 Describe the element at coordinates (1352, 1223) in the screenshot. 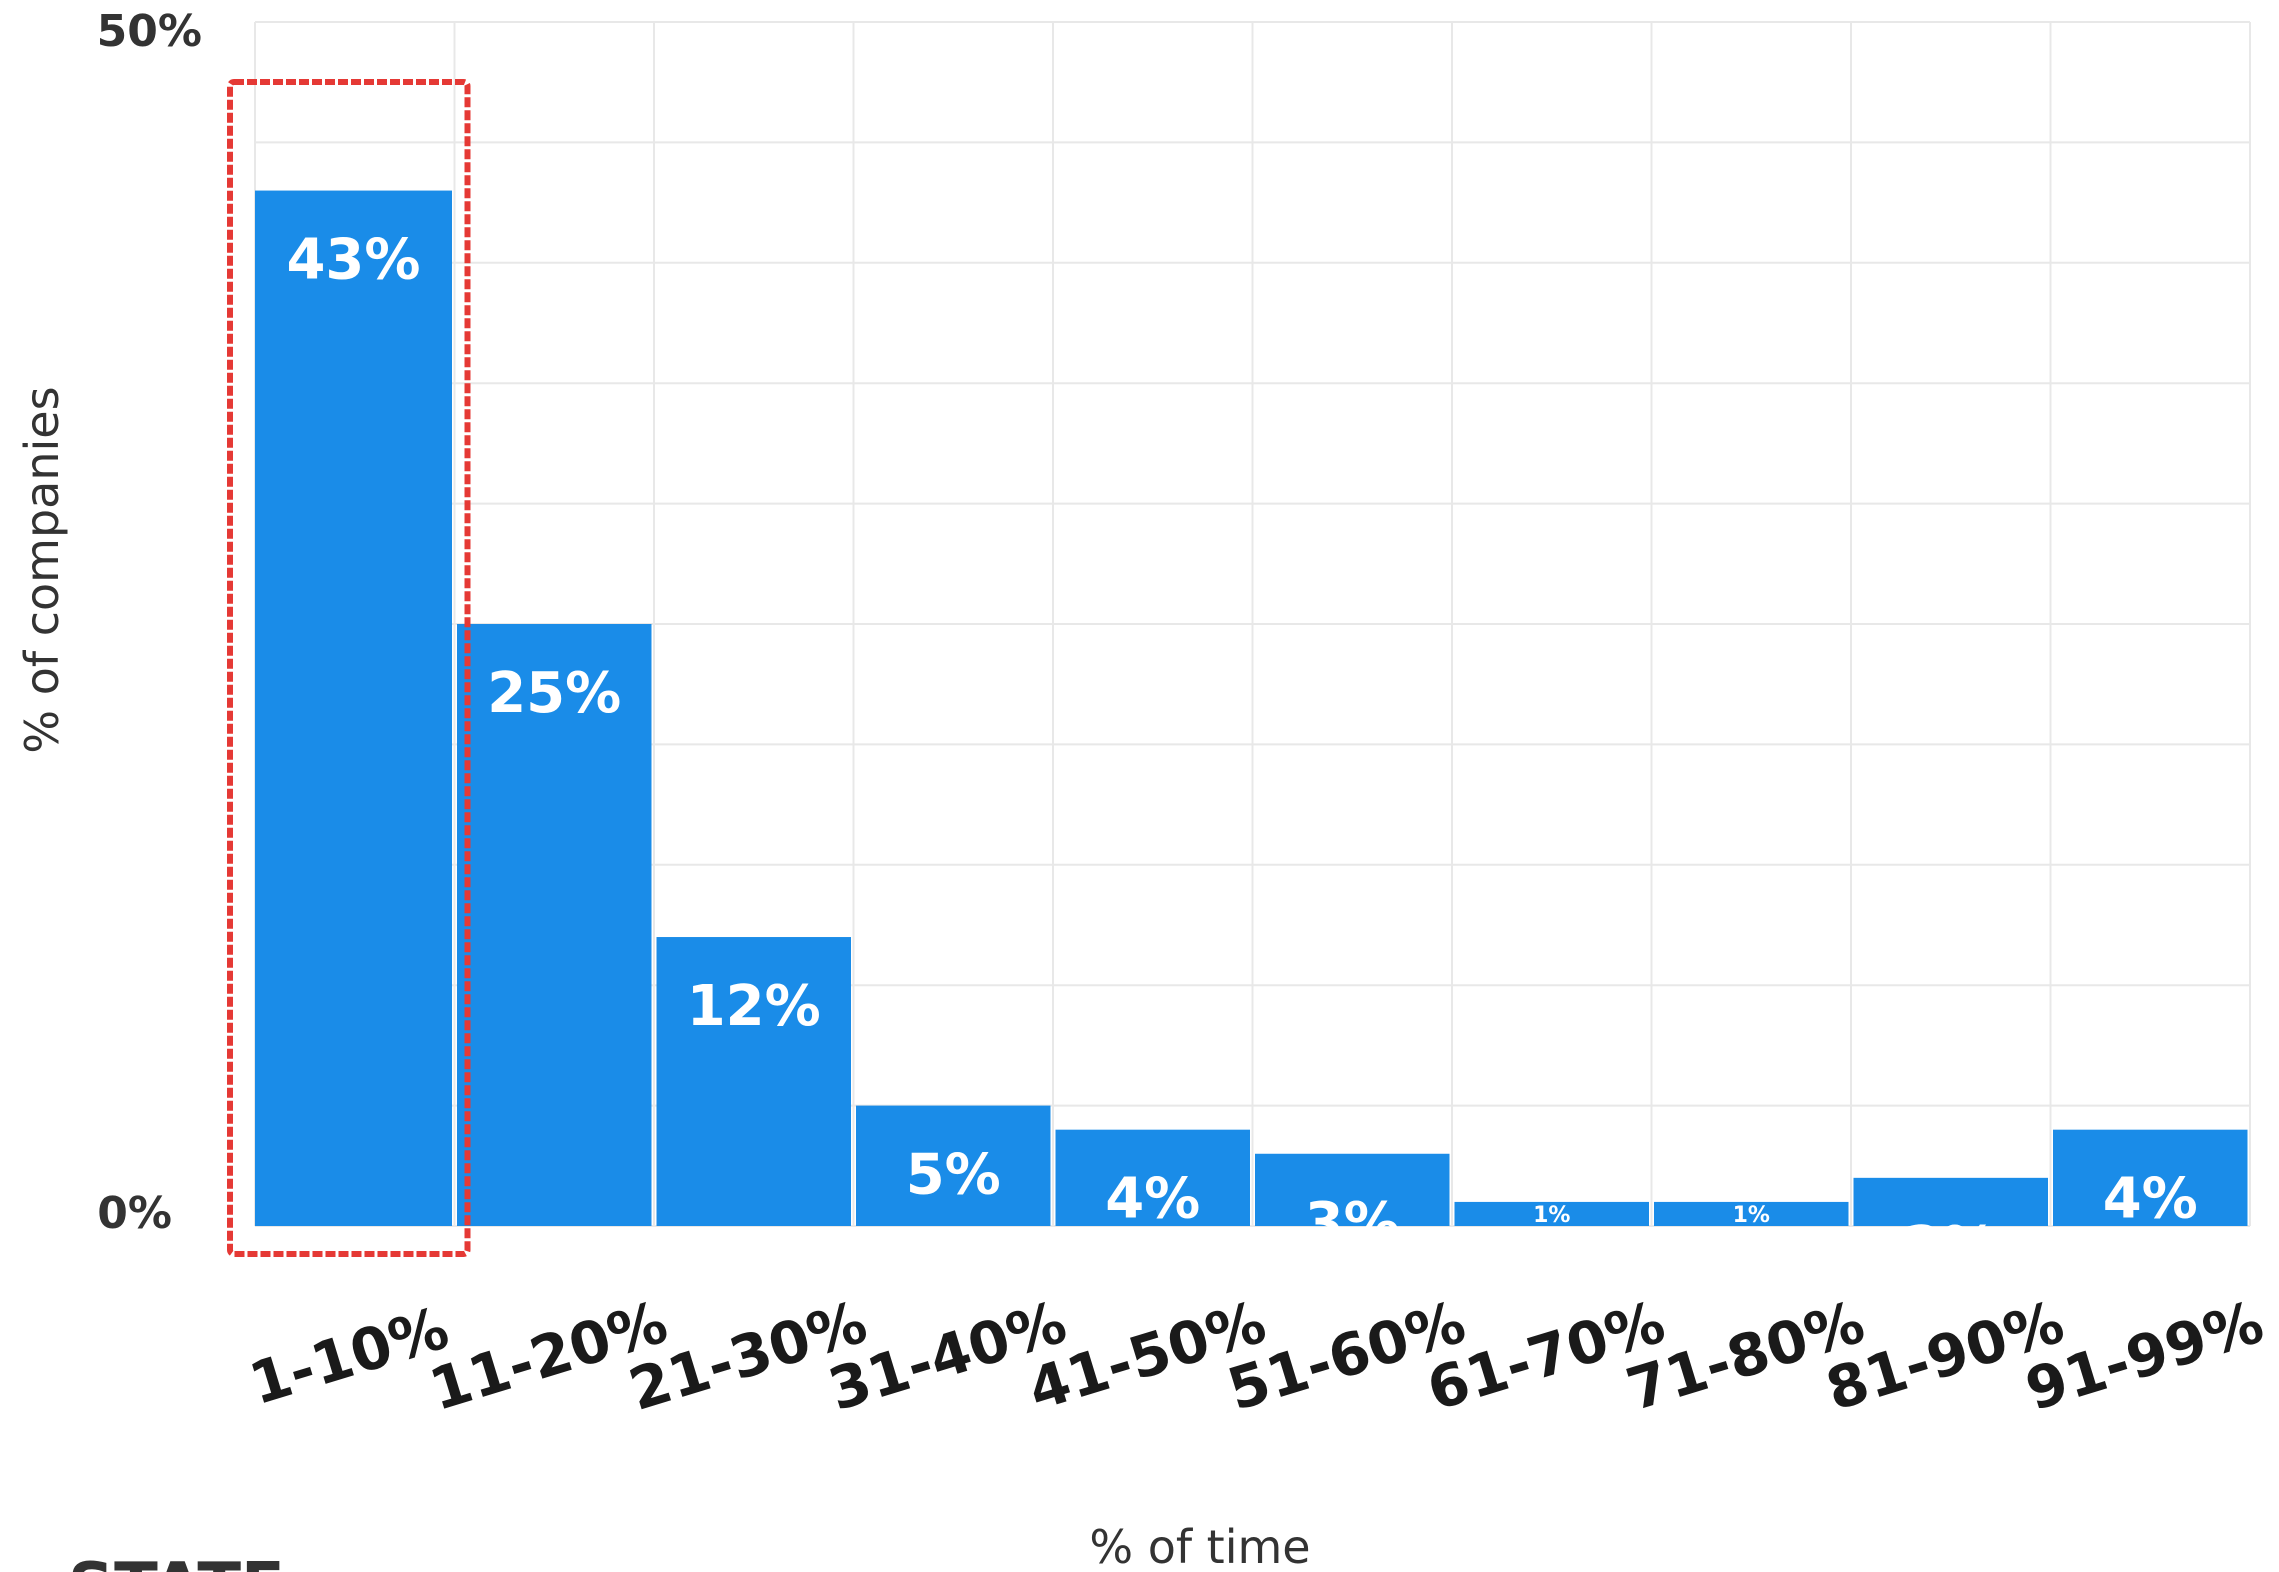

I see `bar-value-label-51-60%: 3%` at that location.